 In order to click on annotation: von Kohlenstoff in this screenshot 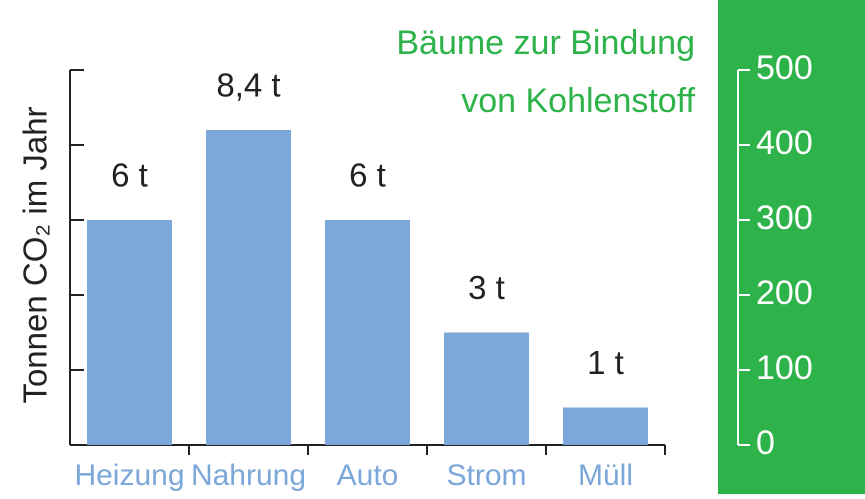, I will do `click(578, 101)`.